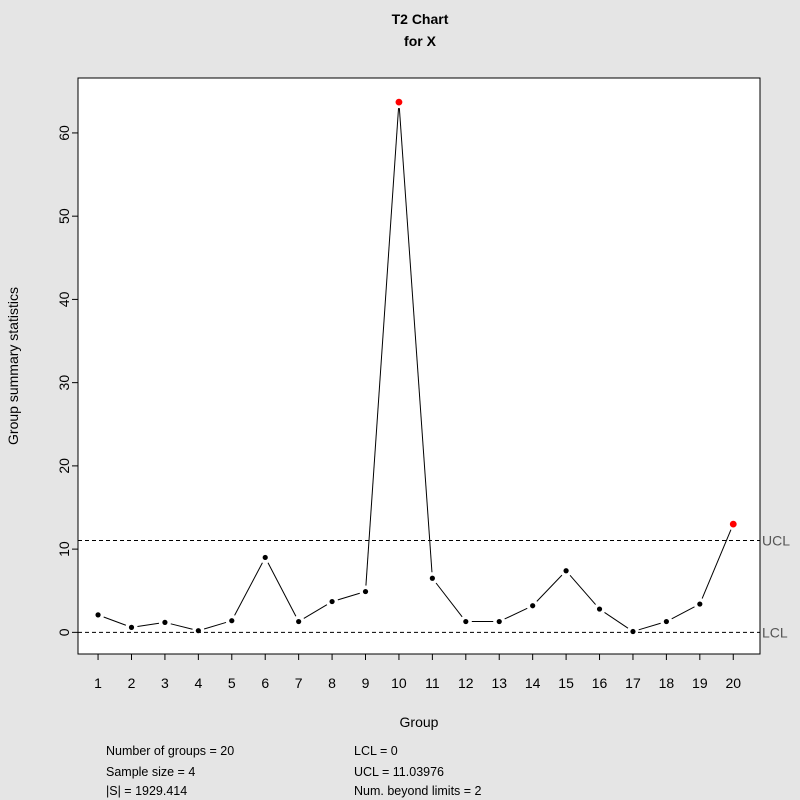  Describe the element at coordinates (64, 466) in the screenshot. I see `y-tick-label: 20` at that location.